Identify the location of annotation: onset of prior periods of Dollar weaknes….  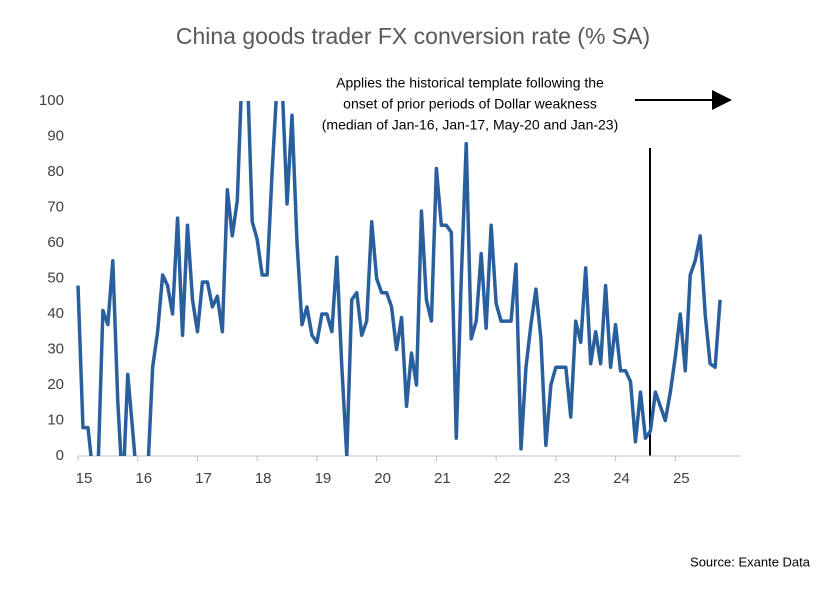
(470, 104).